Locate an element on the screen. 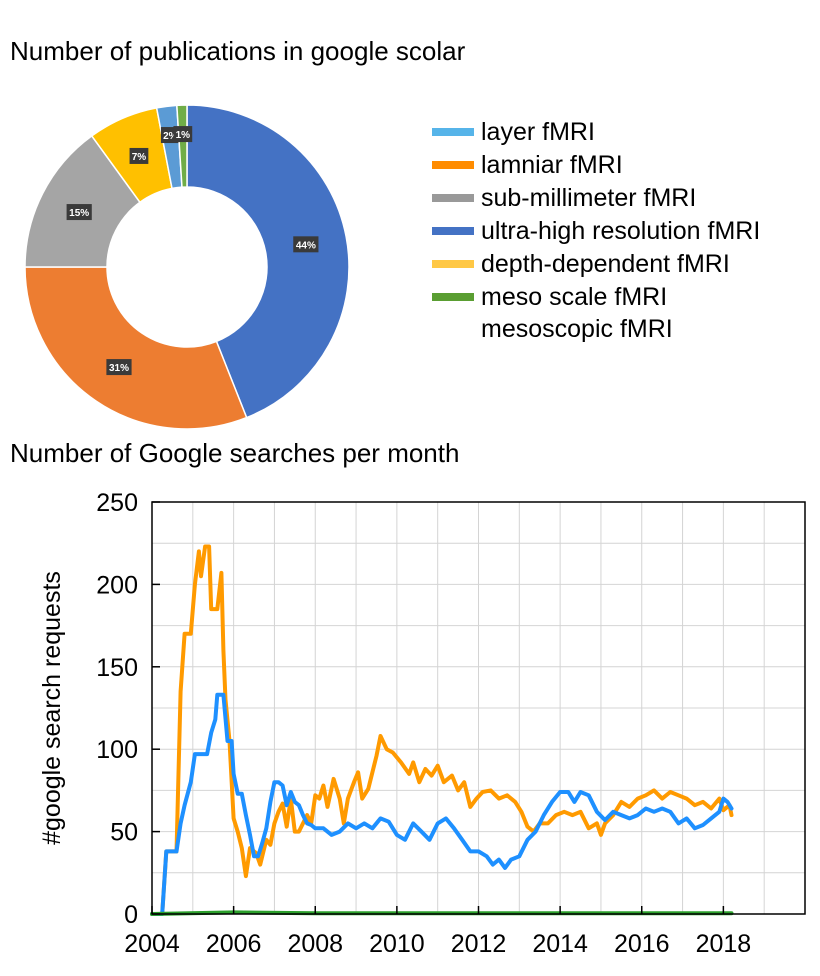  pie-slice-label: 31% is located at coordinates (119, 368).